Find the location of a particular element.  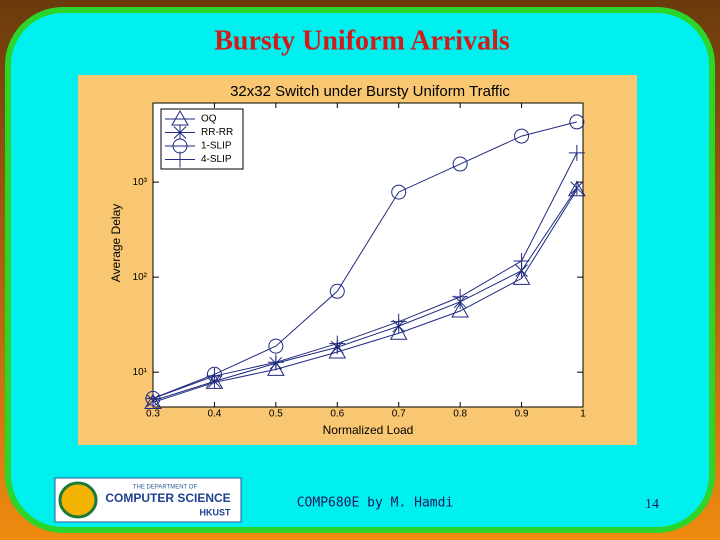

page-number: 14 is located at coordinates (652, 504).